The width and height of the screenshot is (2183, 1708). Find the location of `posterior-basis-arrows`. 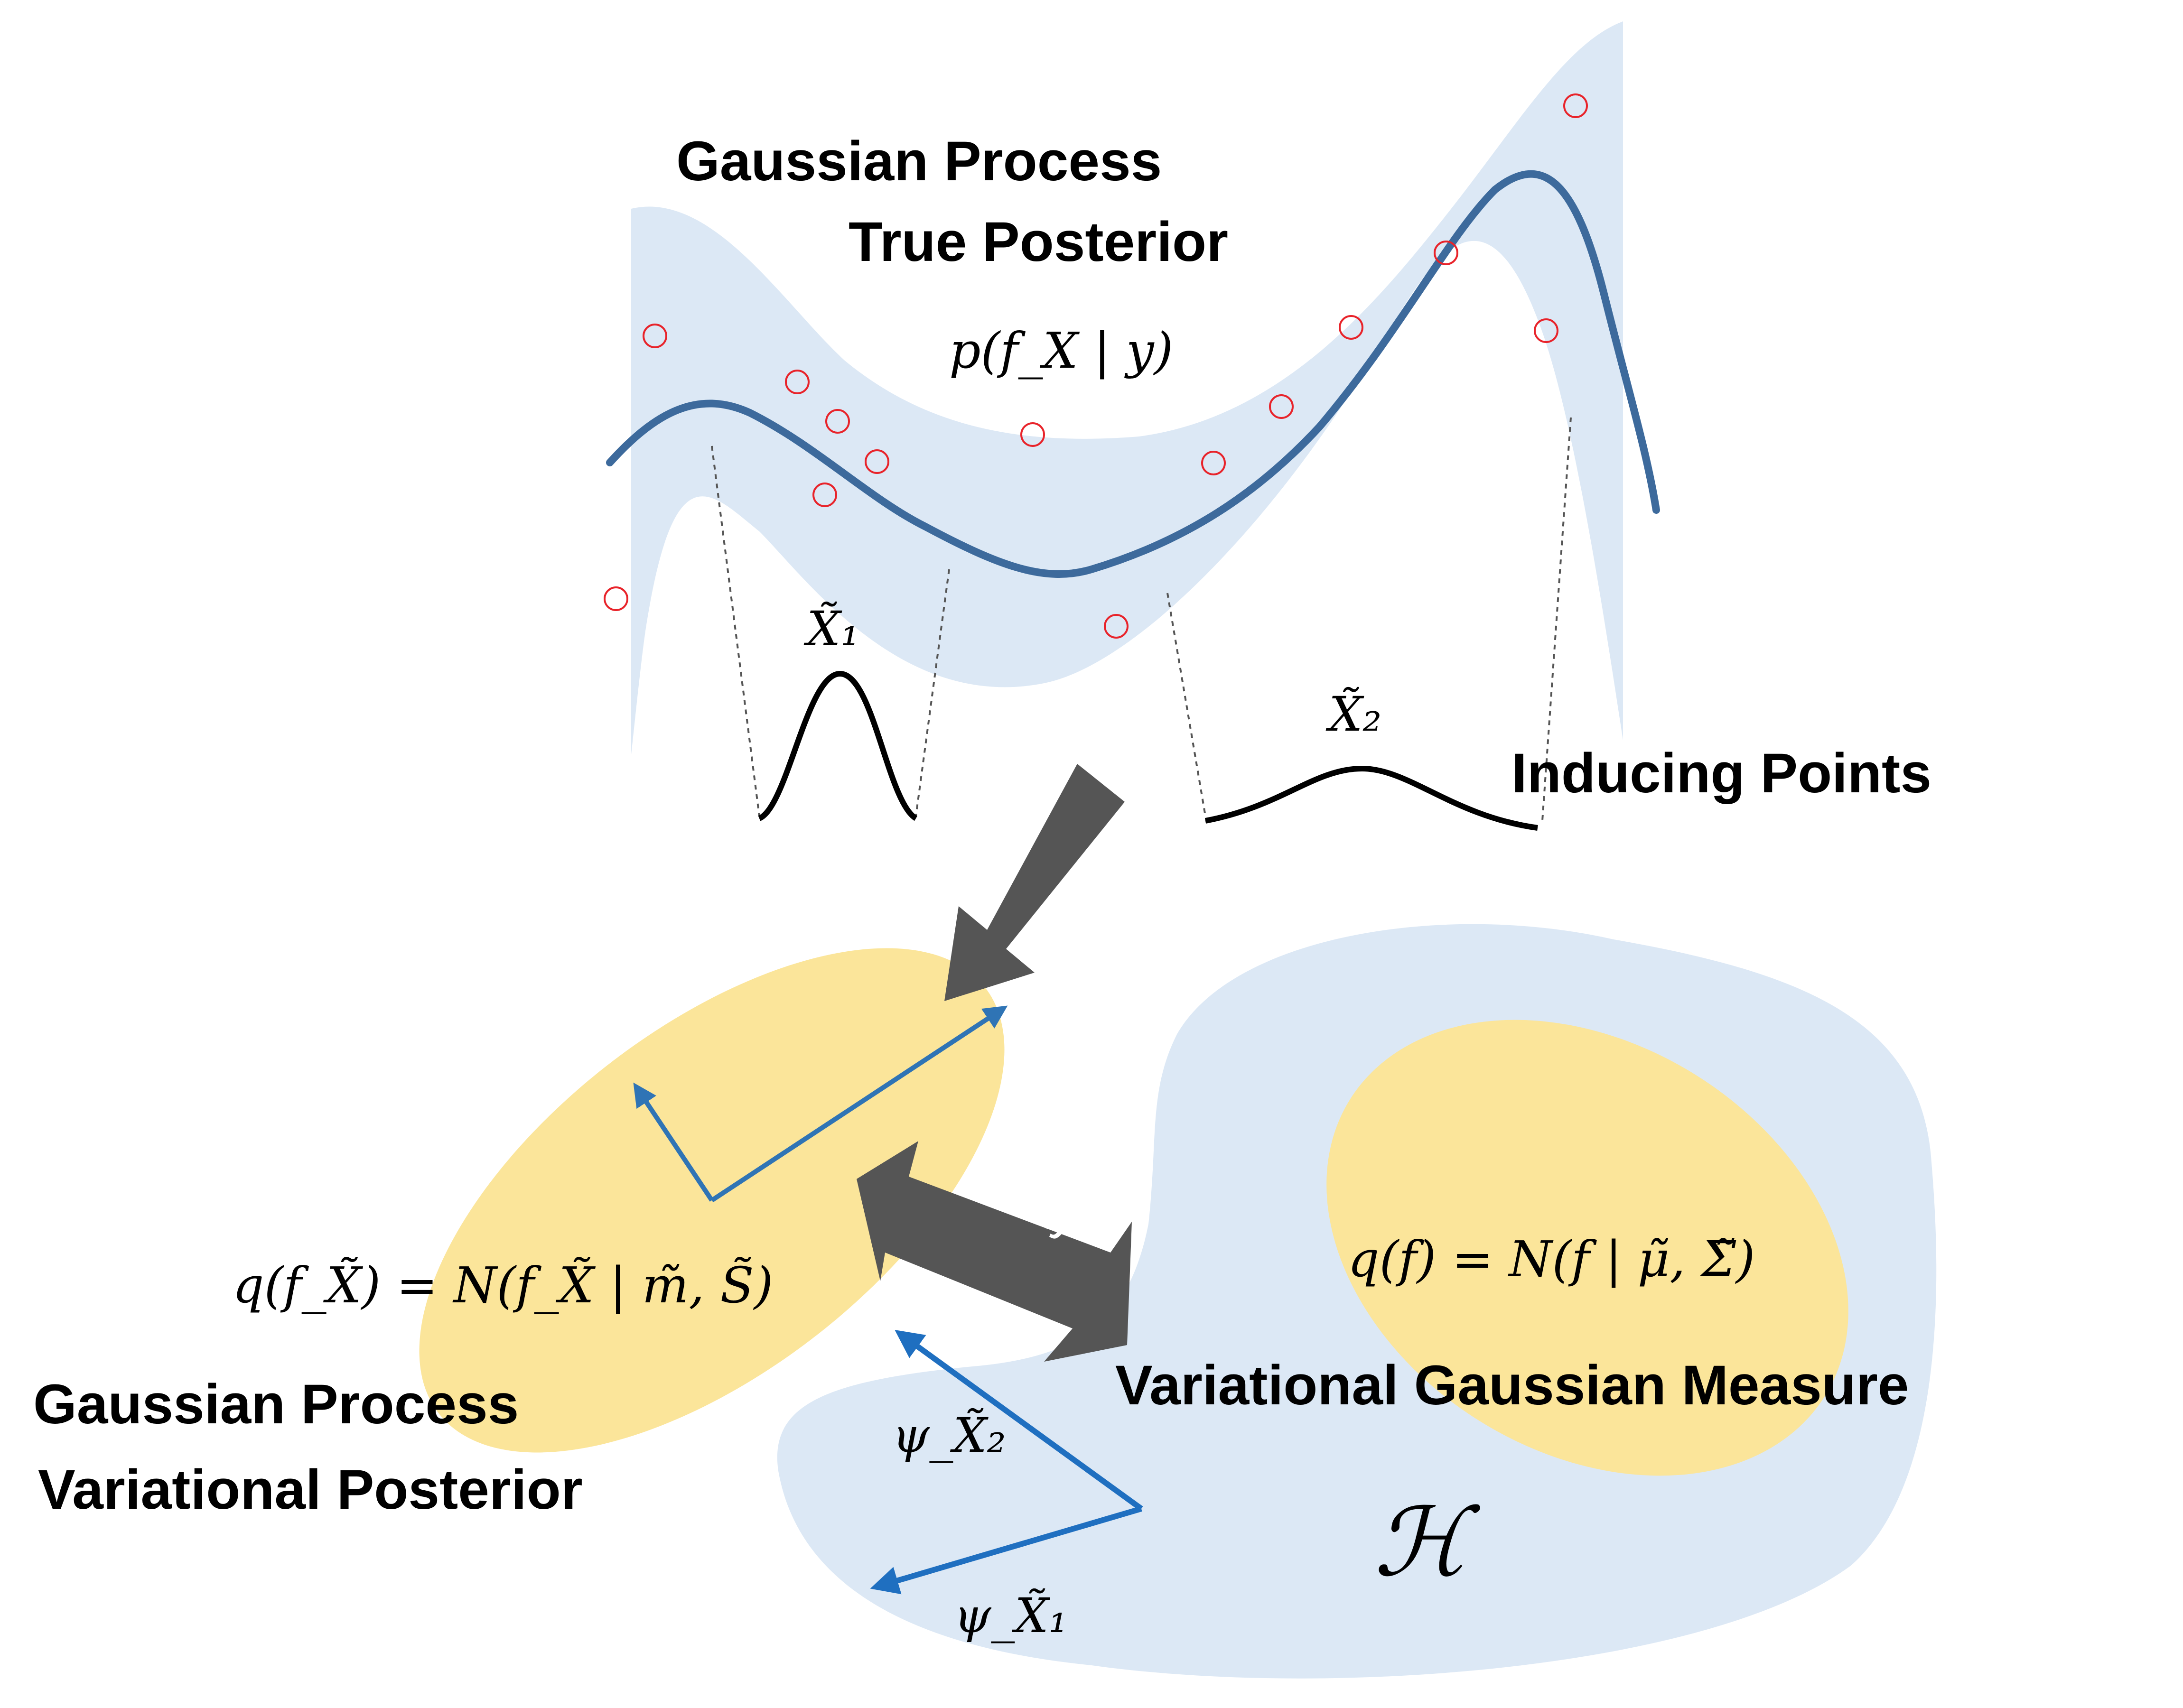

posterior-basis-arrows is located at coordinates (820, 1104).